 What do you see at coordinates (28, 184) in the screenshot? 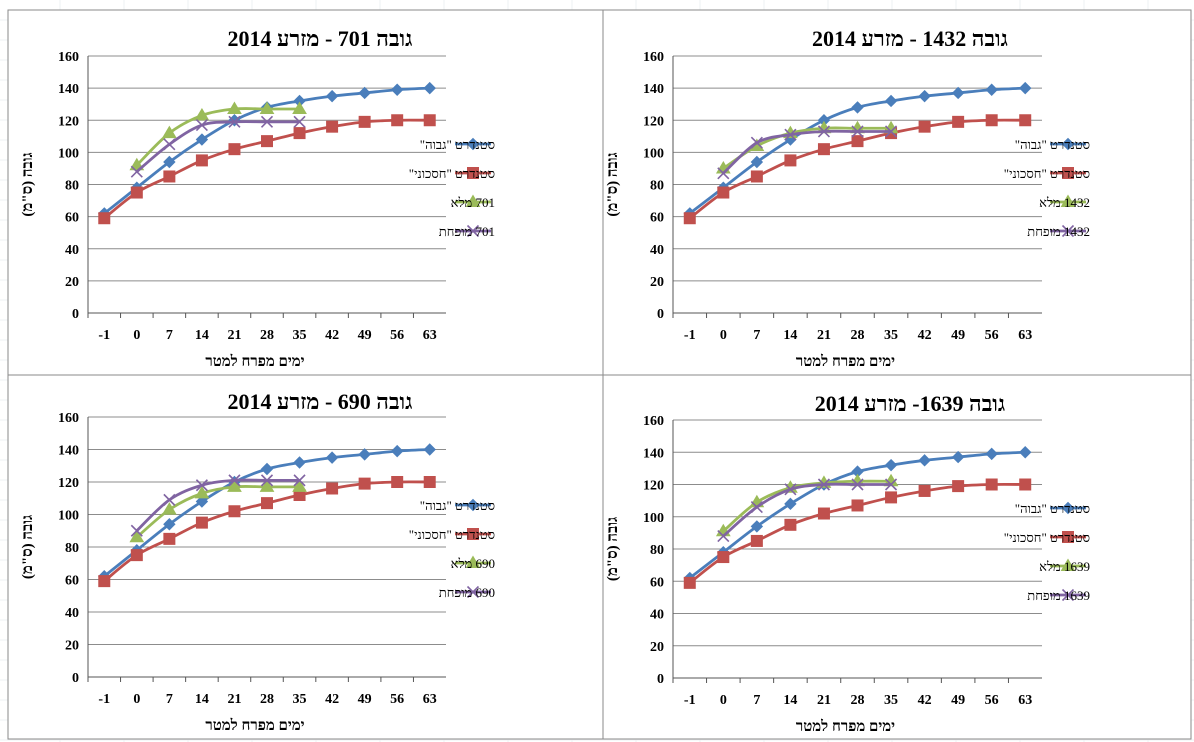
I see `y-axis-title: גובה (ס"מ)` at bounding box center [28, 184].